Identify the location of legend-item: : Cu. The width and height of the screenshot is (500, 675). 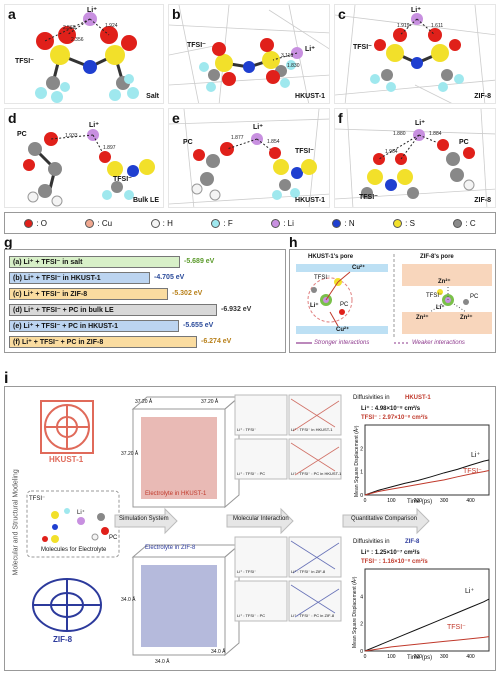
(98, 223).